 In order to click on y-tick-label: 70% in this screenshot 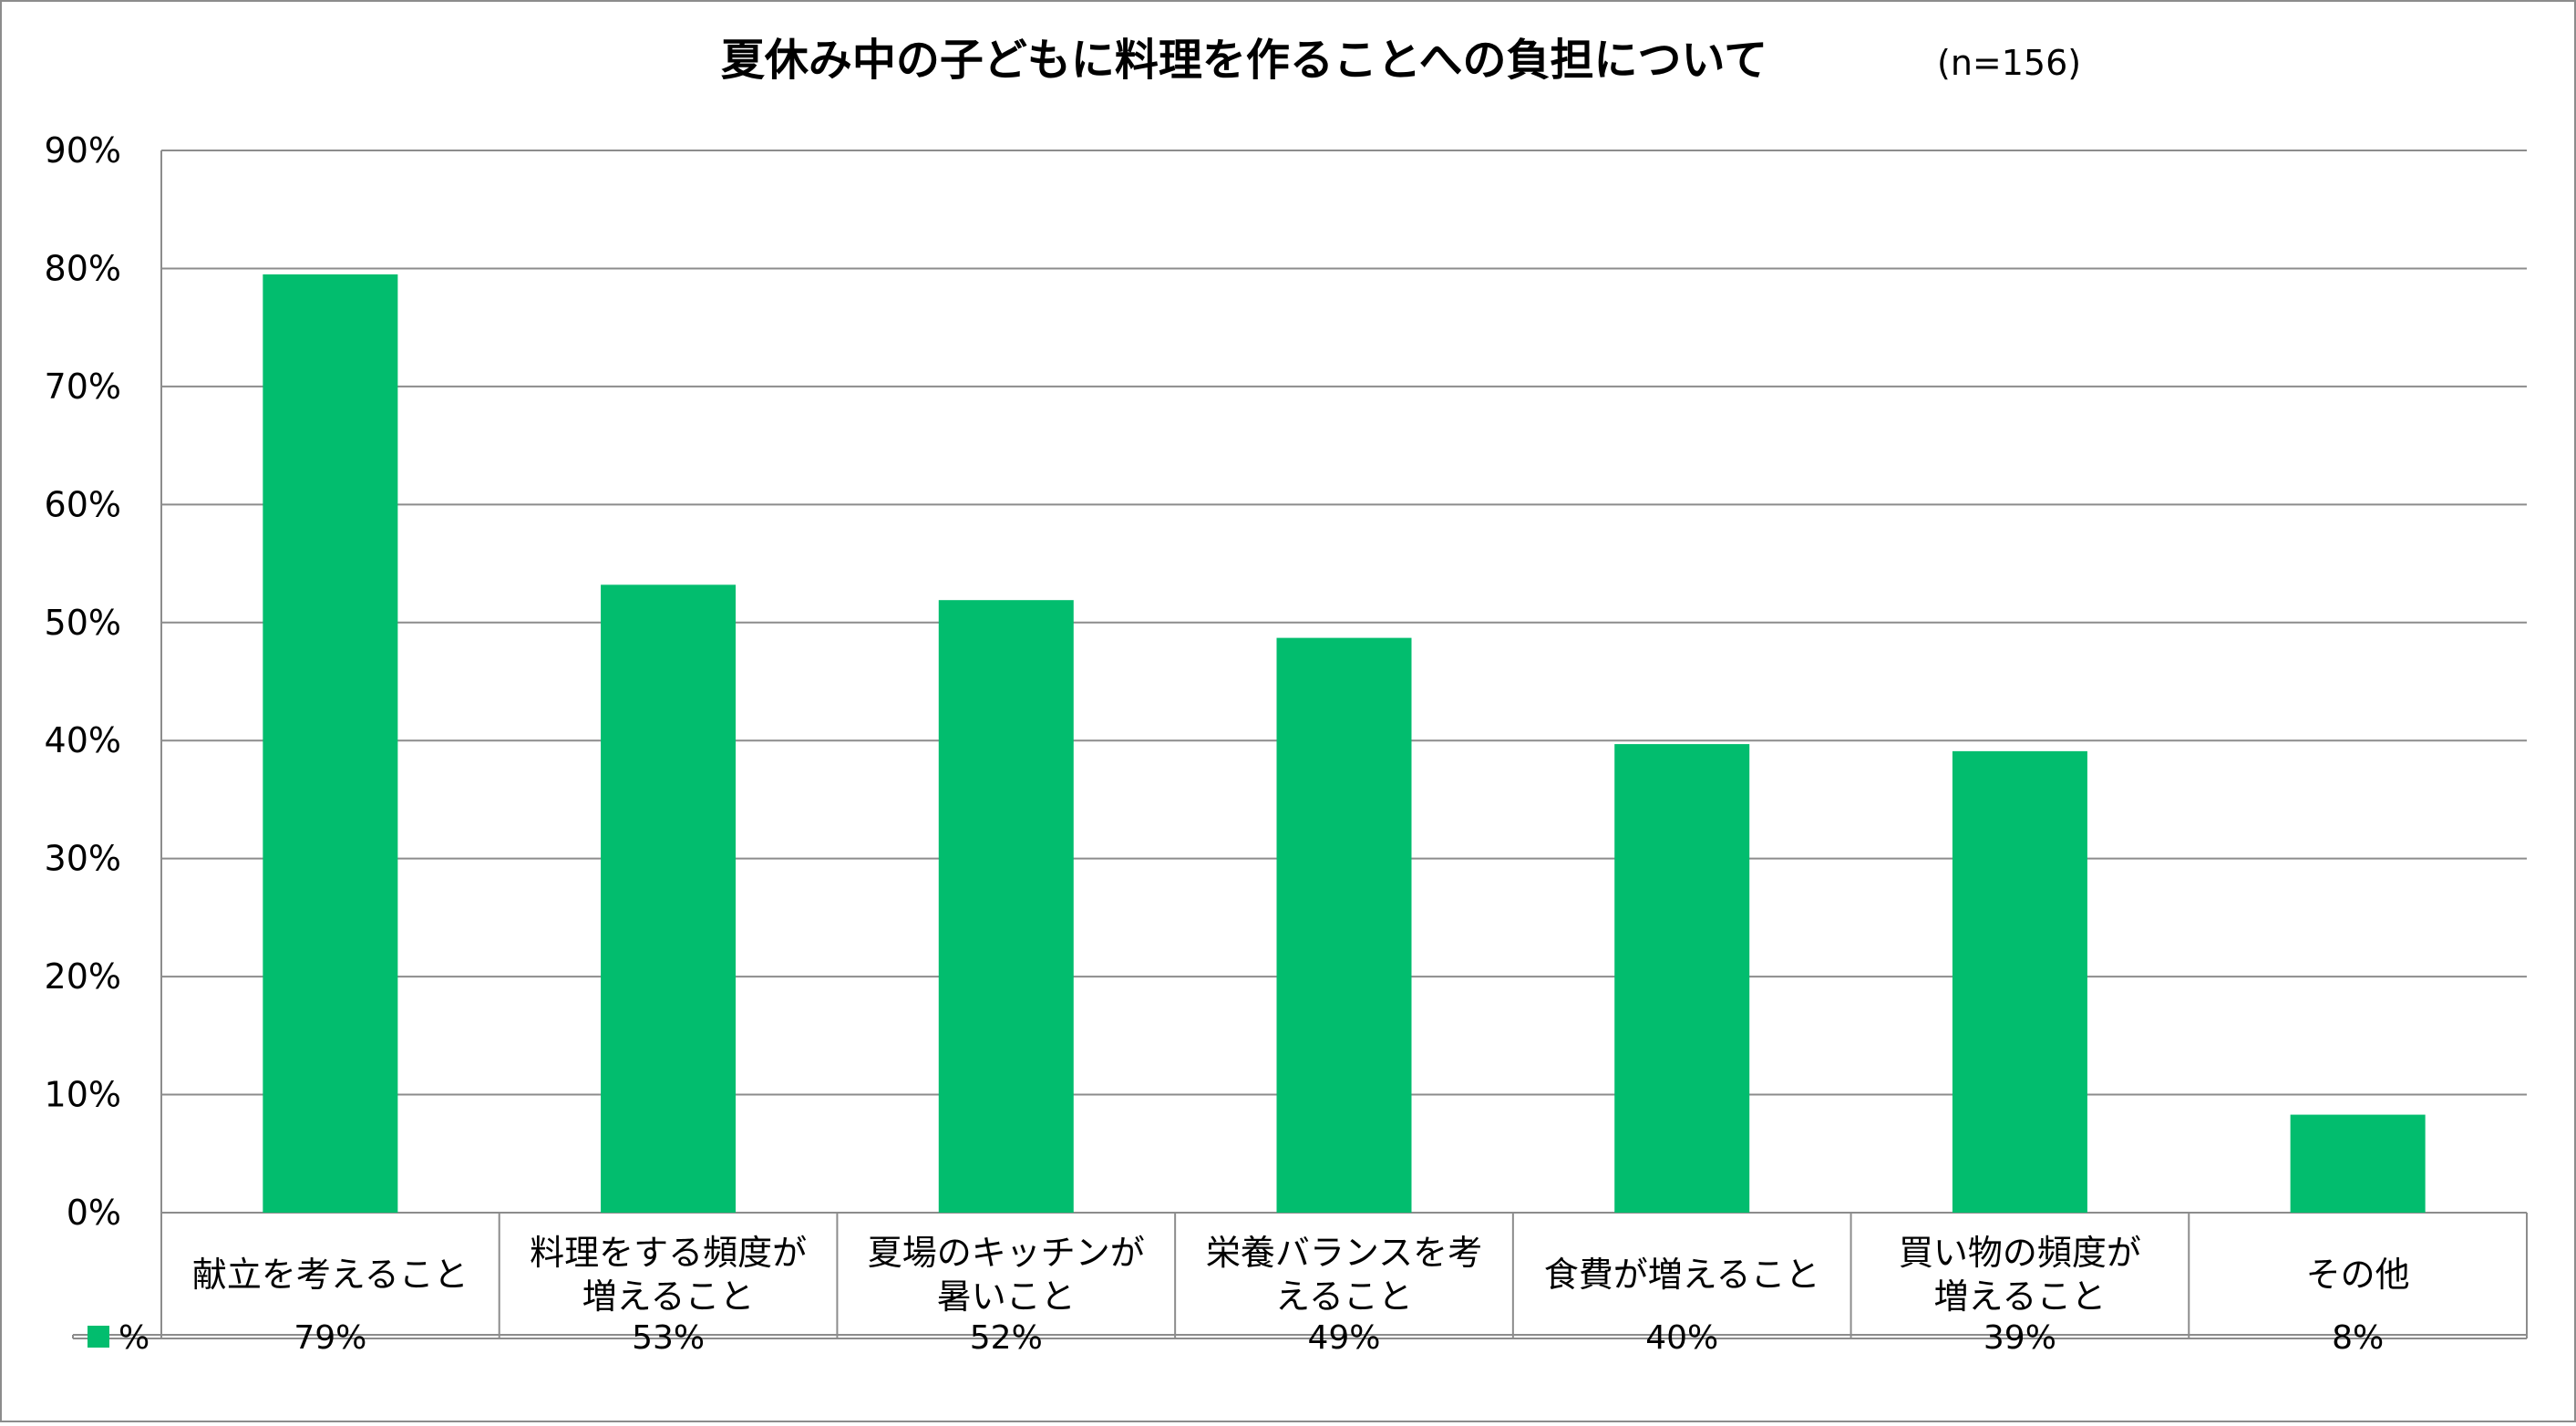, I will do `click(83, 387)`.